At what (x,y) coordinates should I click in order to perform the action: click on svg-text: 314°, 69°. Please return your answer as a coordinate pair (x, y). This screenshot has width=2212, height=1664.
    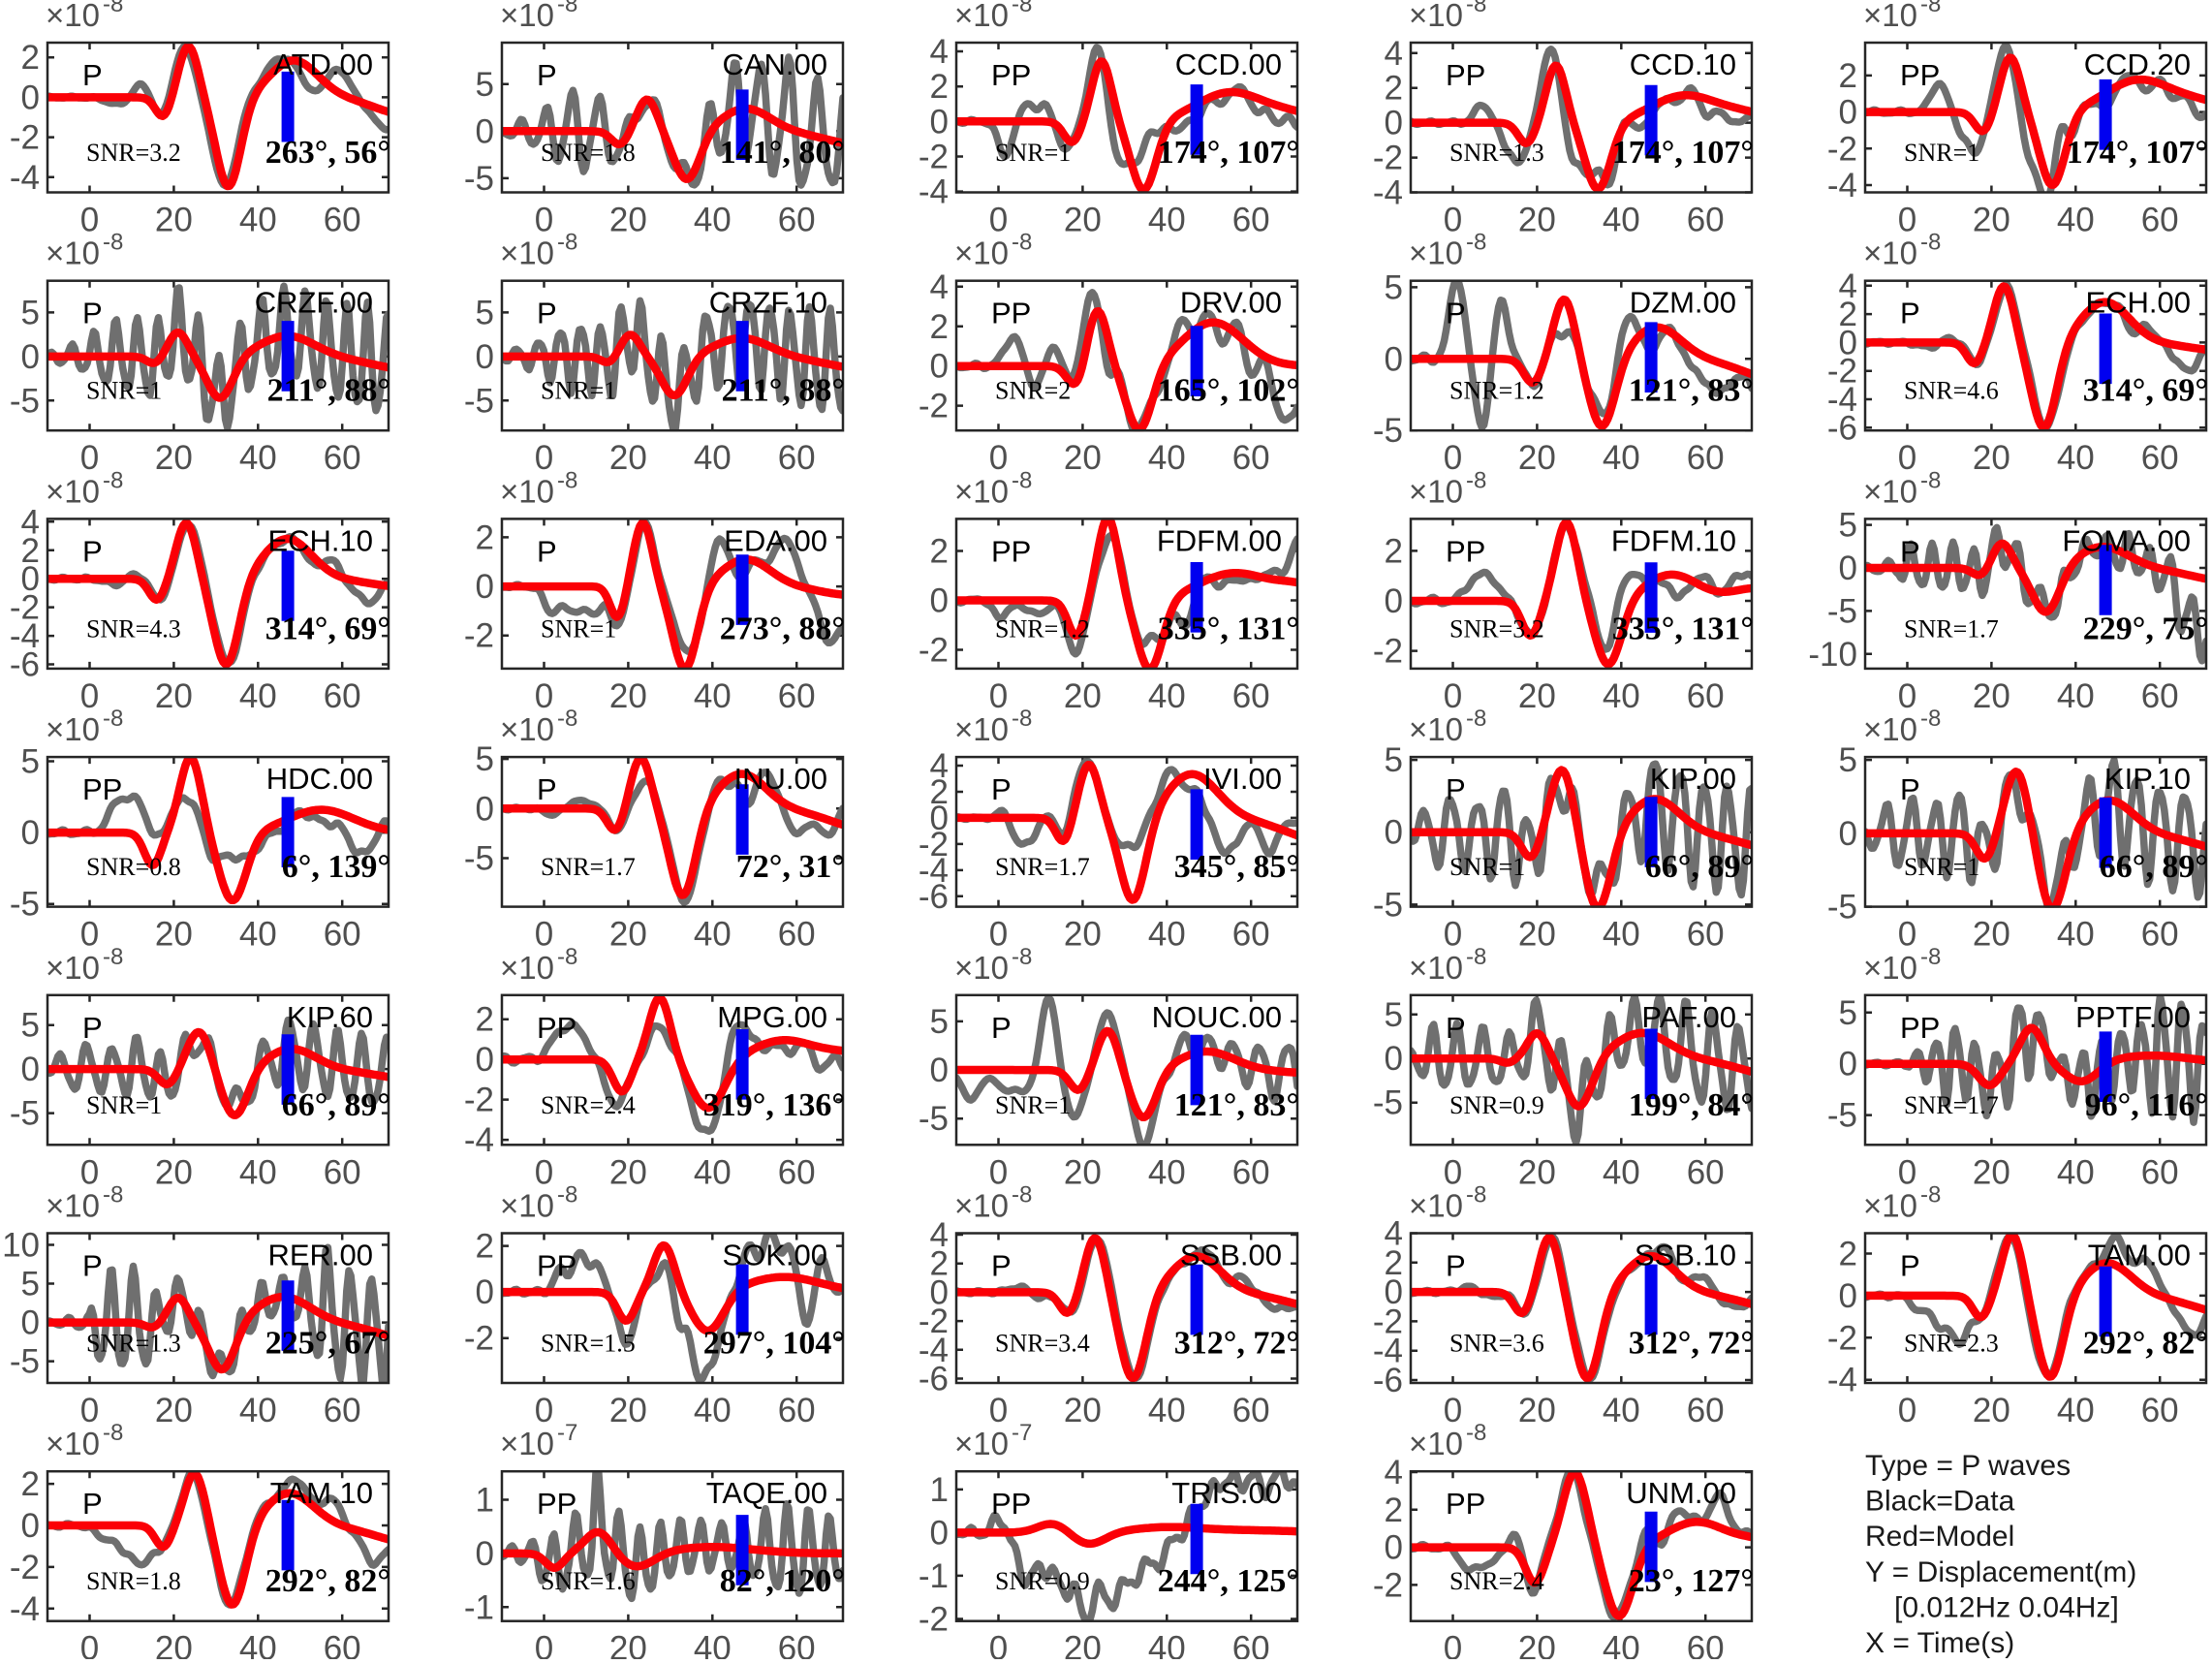
    Looking at the image, I should click on (327, 628).